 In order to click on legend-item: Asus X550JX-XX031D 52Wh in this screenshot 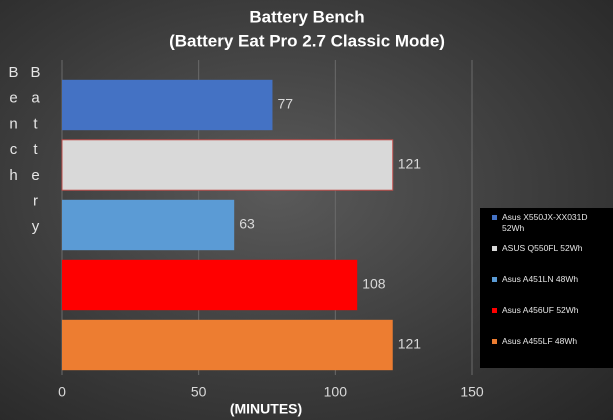, I will do `click(550, 227)`.